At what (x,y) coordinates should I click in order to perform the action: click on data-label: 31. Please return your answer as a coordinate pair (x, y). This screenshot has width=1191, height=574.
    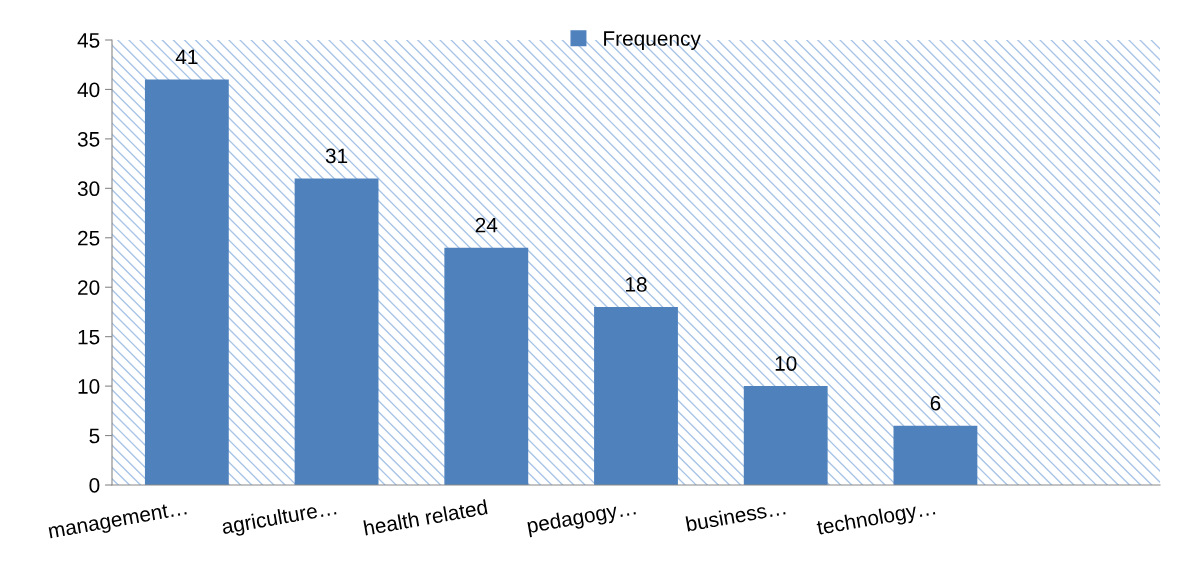
    Looking at the image, I should click on (336, 156).